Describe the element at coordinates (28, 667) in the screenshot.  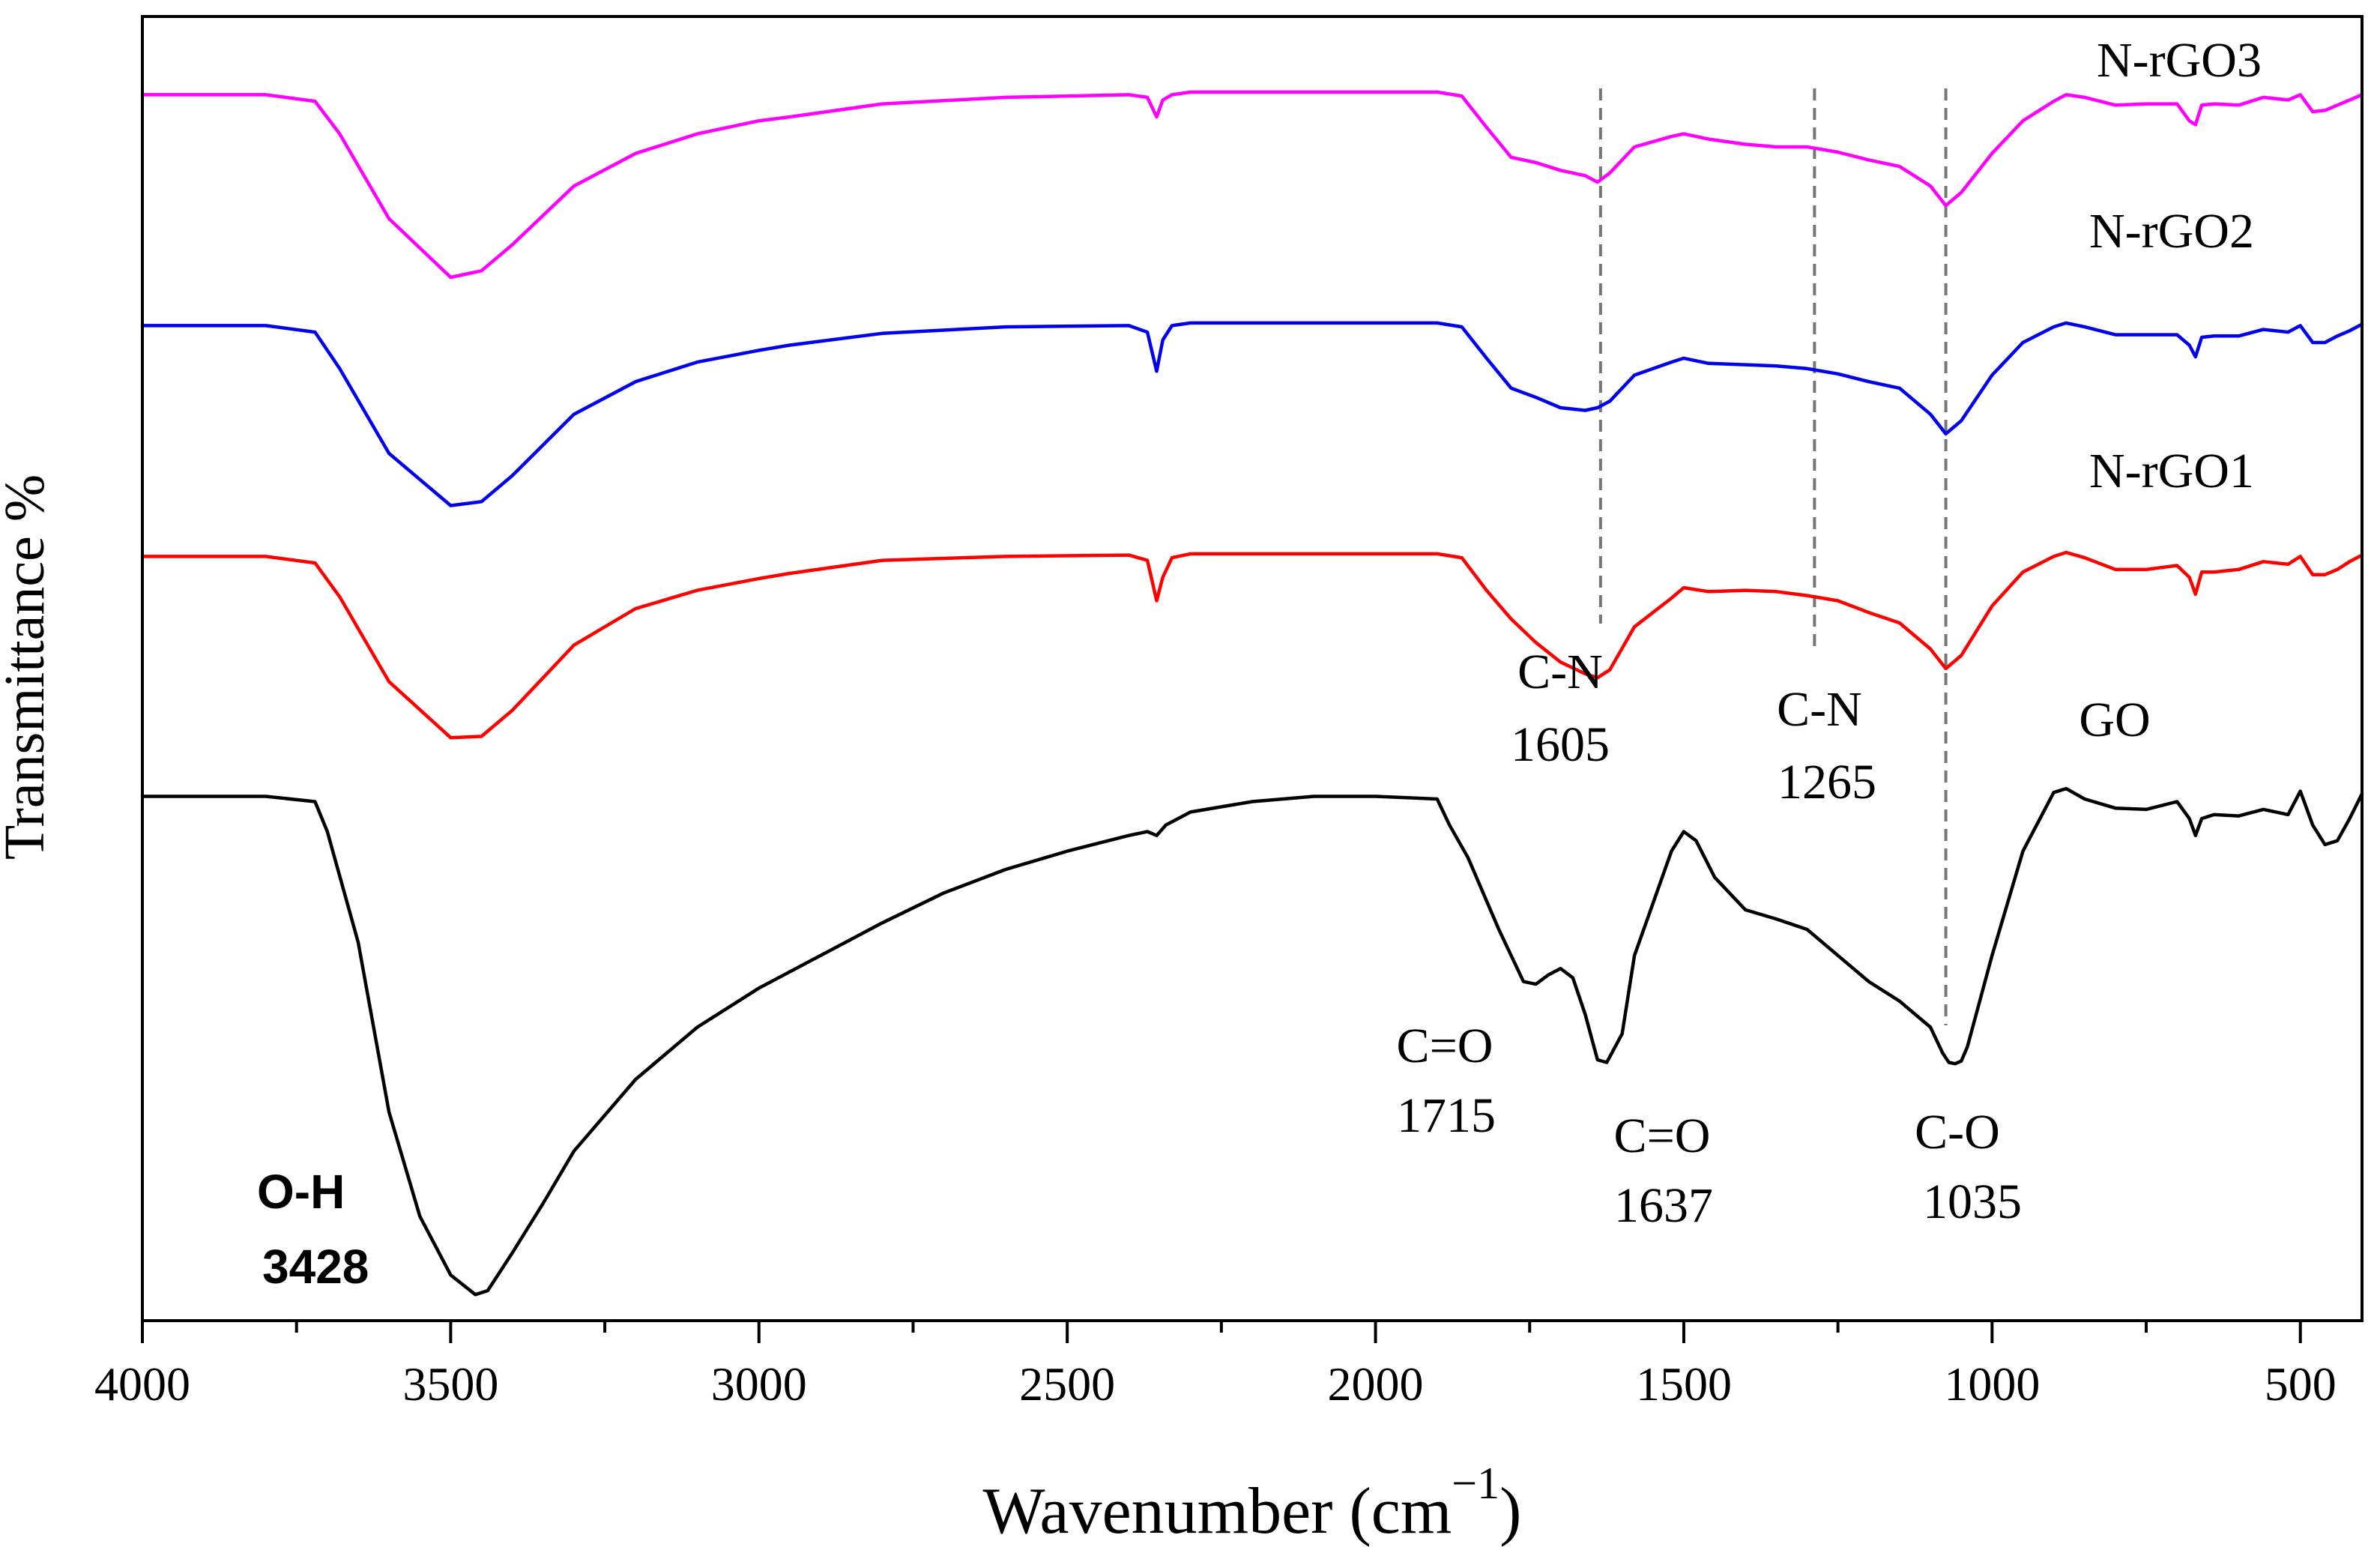
I see `y-axis-label: Transmittance %` at that location.